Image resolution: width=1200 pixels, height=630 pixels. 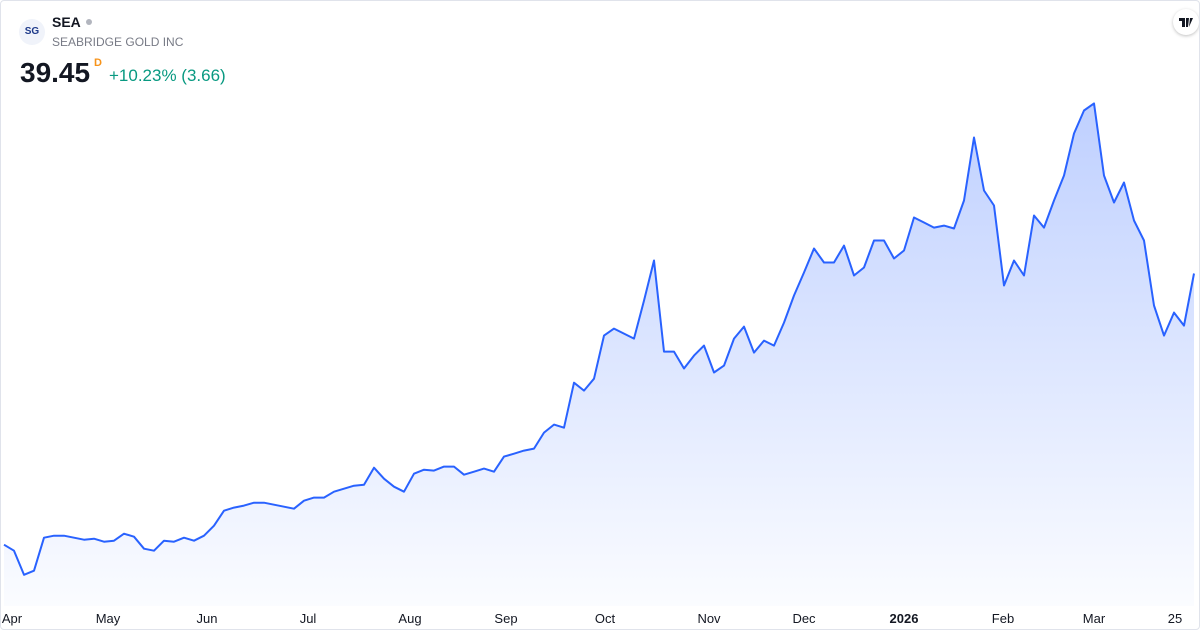 What do you see at coordinates (108, 618) in the screenshot?
I see `x-tick-label: May` at bounding box center [108, 618].